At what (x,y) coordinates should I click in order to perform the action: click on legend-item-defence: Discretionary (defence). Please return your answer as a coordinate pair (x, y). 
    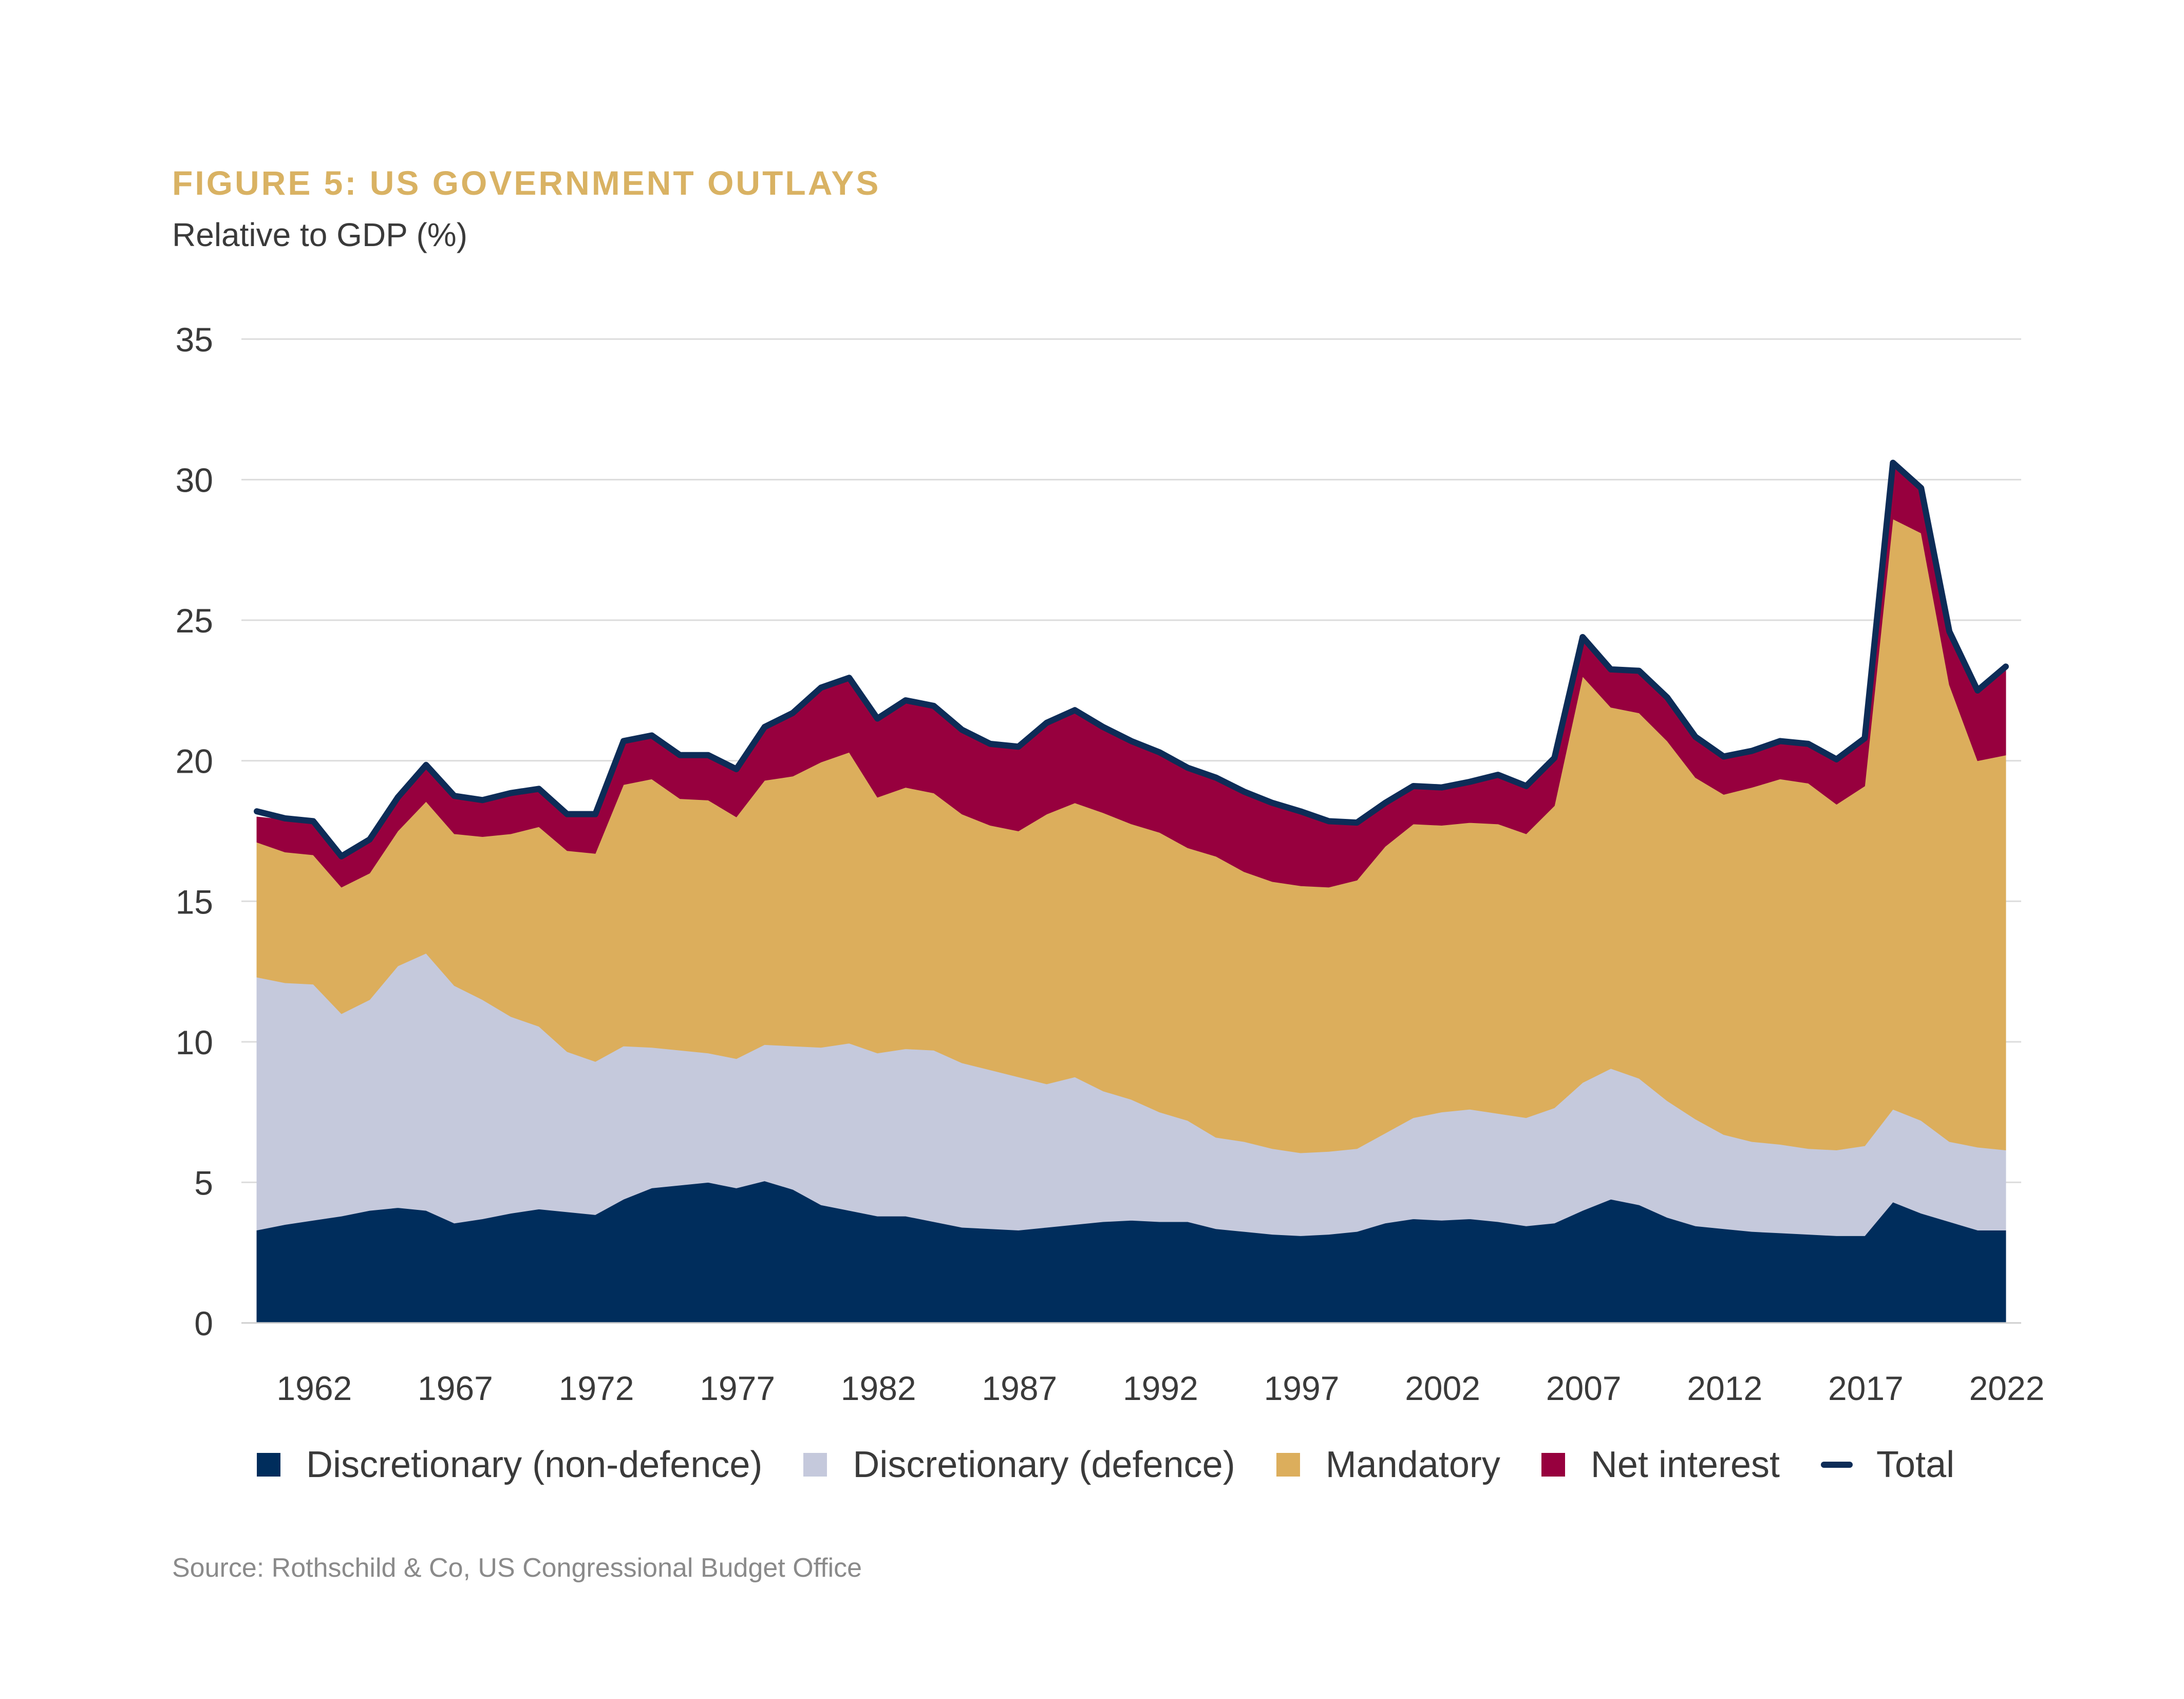
    Looking at the image, I should click on (1019, 1465).